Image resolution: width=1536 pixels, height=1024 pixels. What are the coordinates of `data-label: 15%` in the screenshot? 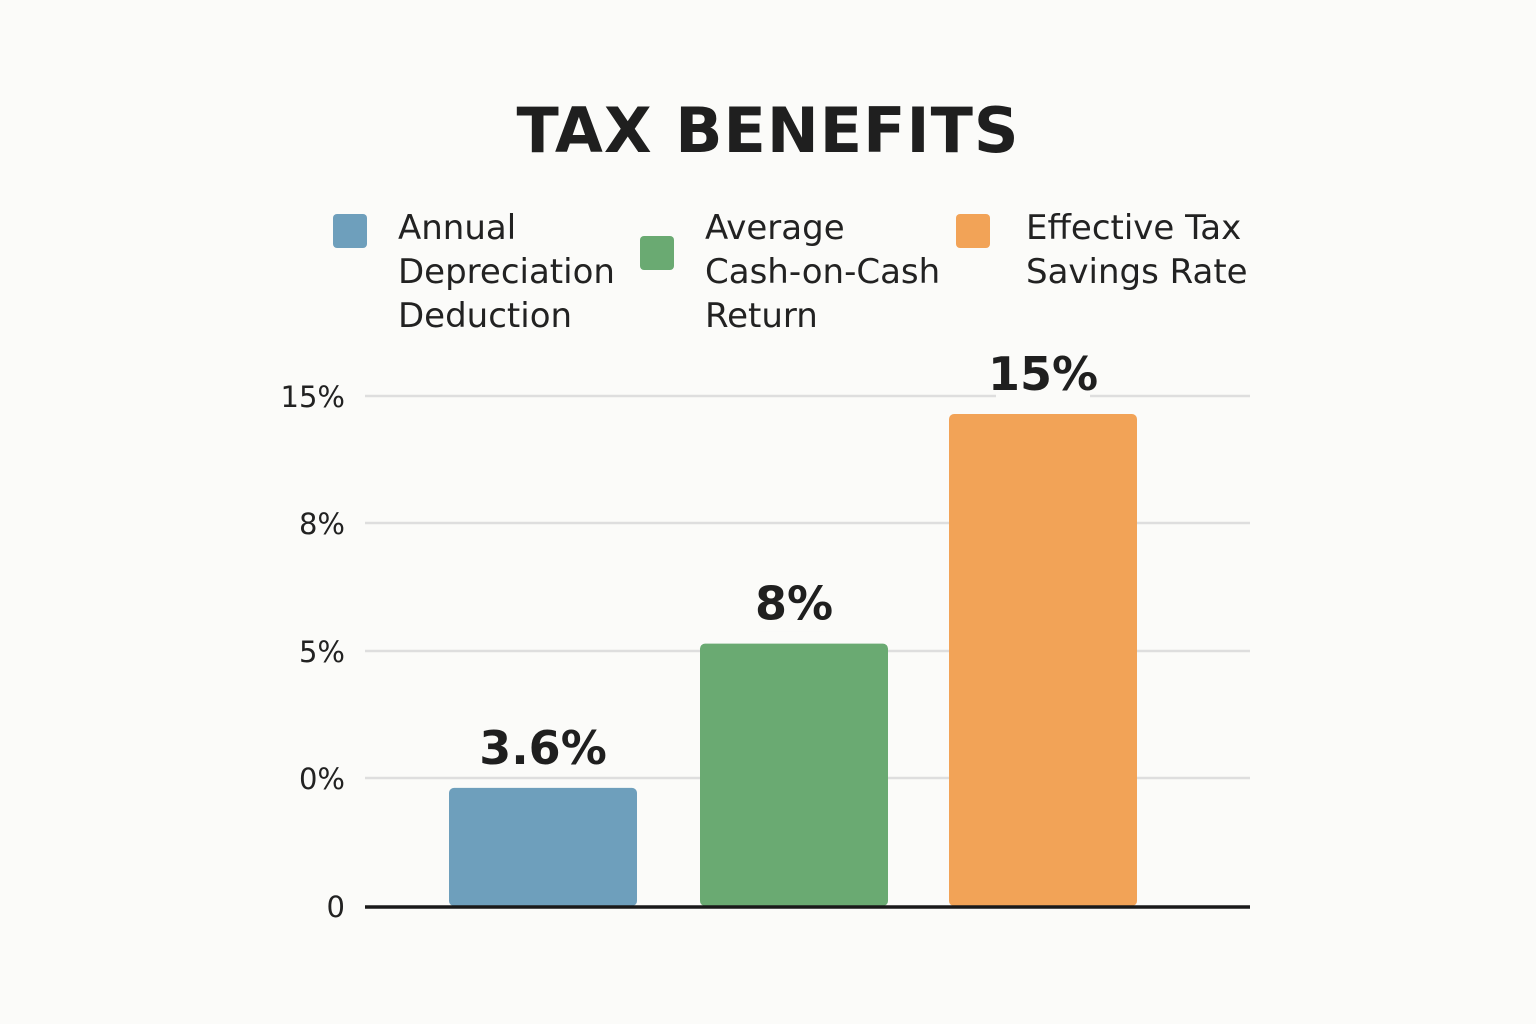 It's located at (1043, 374).